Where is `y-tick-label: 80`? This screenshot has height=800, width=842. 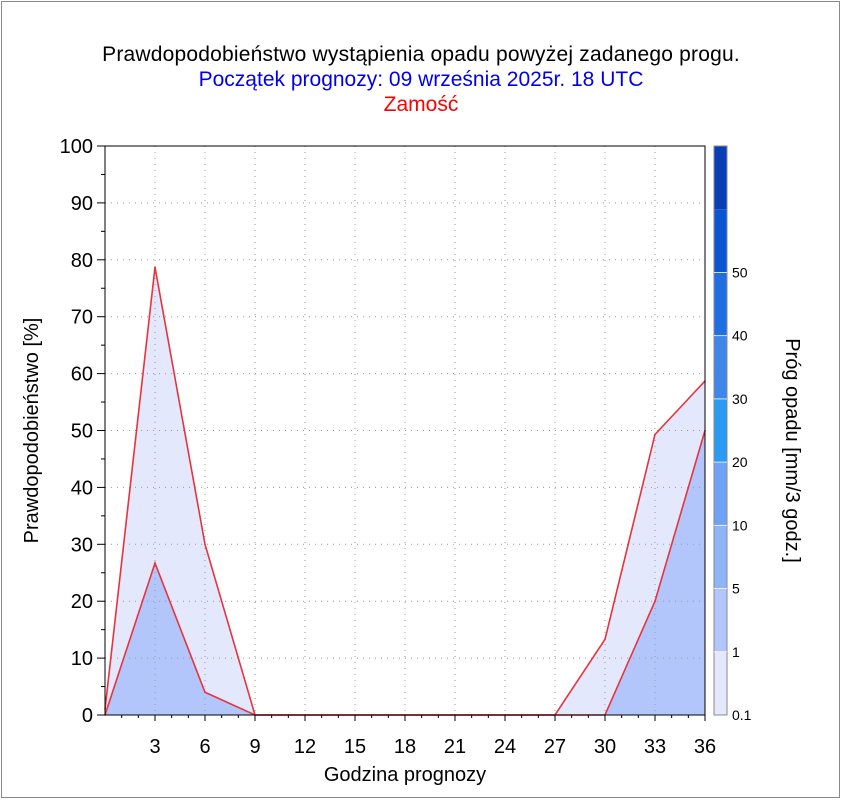 y-tick-label: 80 is located at coordinates (82, 261).